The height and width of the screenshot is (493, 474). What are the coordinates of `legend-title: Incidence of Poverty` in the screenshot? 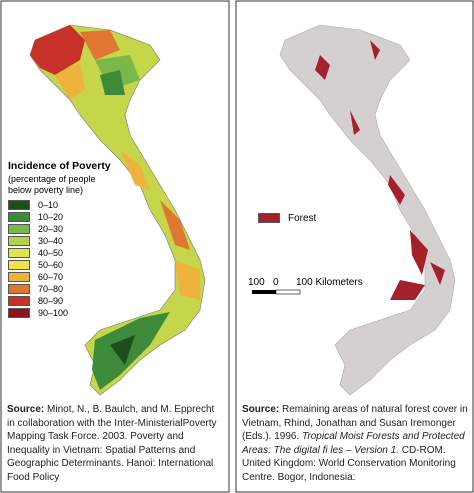 It's located at (59, 166).